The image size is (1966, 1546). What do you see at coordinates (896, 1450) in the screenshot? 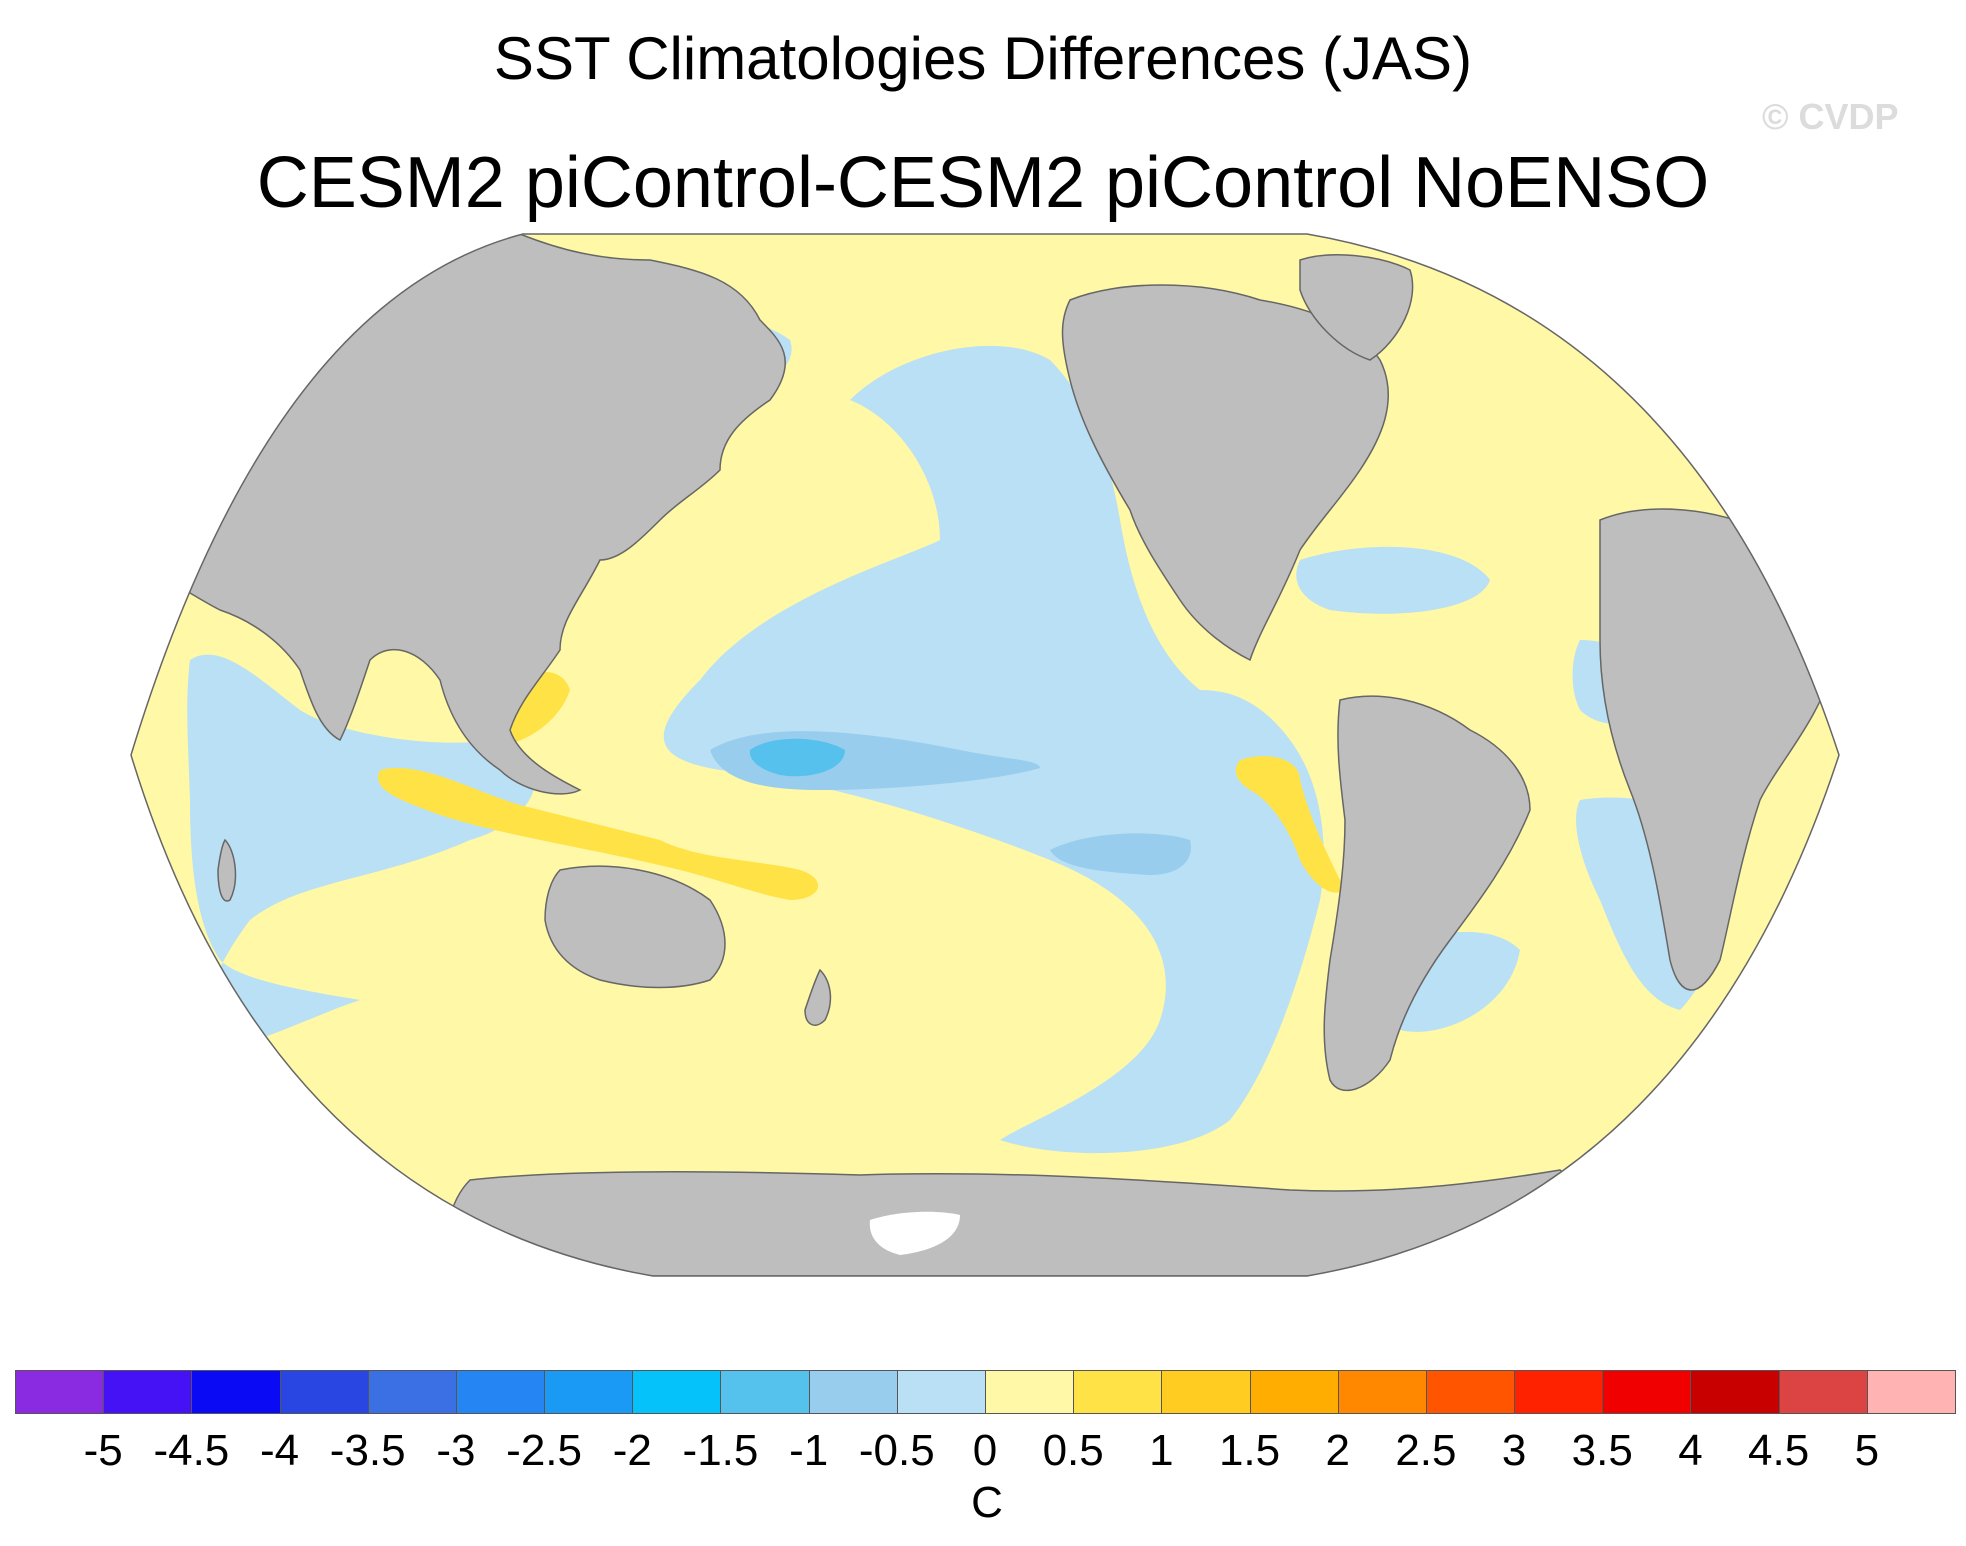
I see `colorbar-tick-label: -0.5` at bounding box center [896, 1450].